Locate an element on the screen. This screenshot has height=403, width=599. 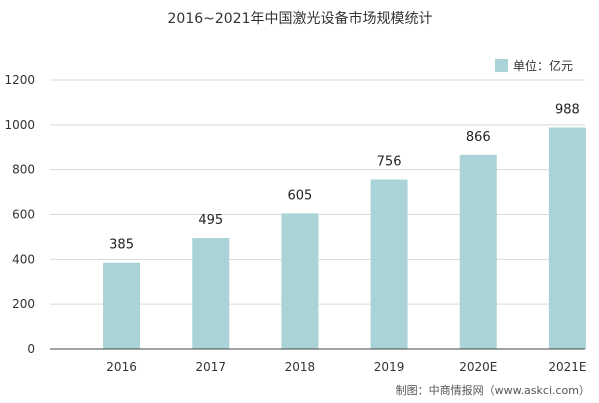
data-label: 866 is located at coordinates (478, 137).